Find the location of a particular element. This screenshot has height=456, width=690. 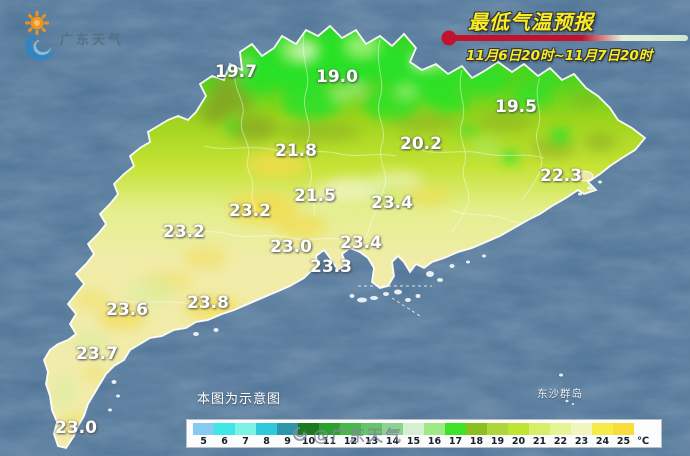

temp-label: 23.6 is located at coordinates (127, 310).